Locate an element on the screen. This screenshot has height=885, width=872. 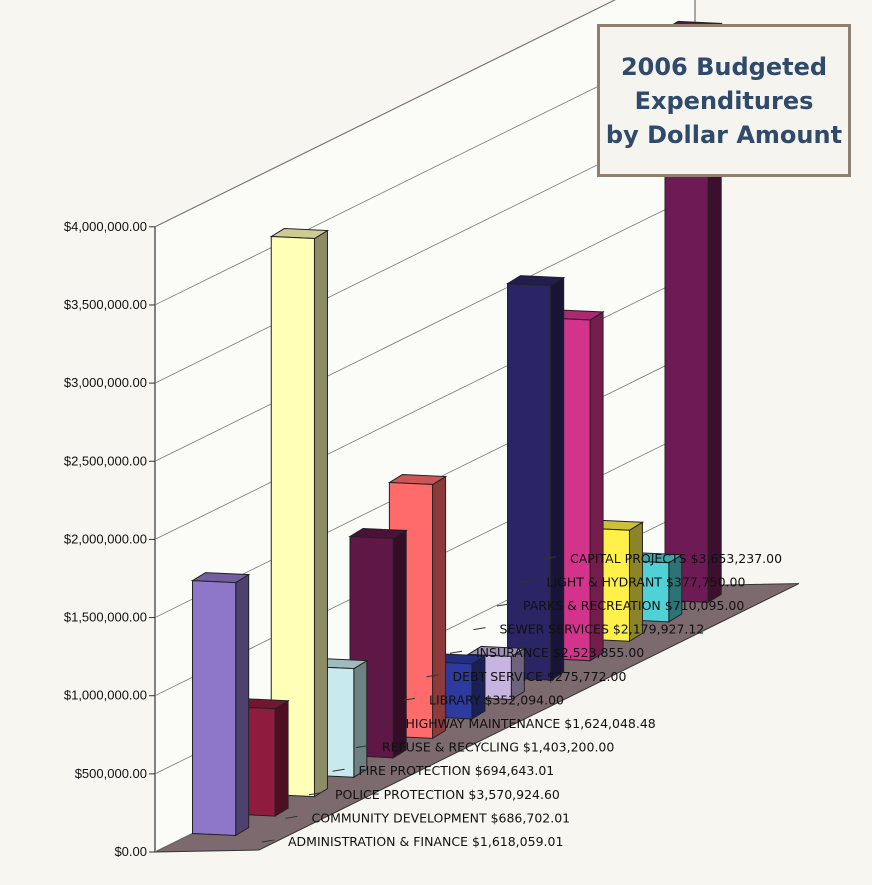
y-tick-label: $1,000,000.00 is located at coordinates (105, 695).